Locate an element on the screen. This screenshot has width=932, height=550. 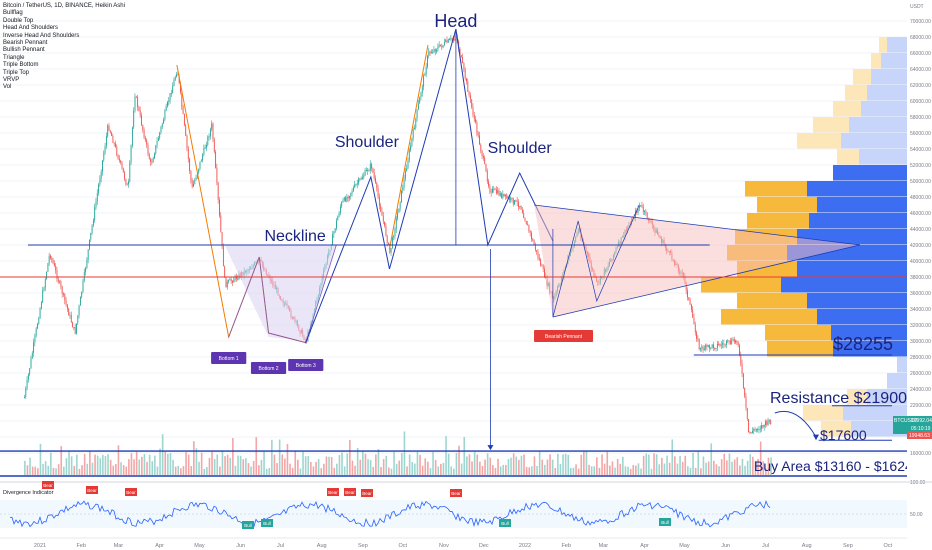
indicator-label: Triangle is located at coordinates (14, 57).